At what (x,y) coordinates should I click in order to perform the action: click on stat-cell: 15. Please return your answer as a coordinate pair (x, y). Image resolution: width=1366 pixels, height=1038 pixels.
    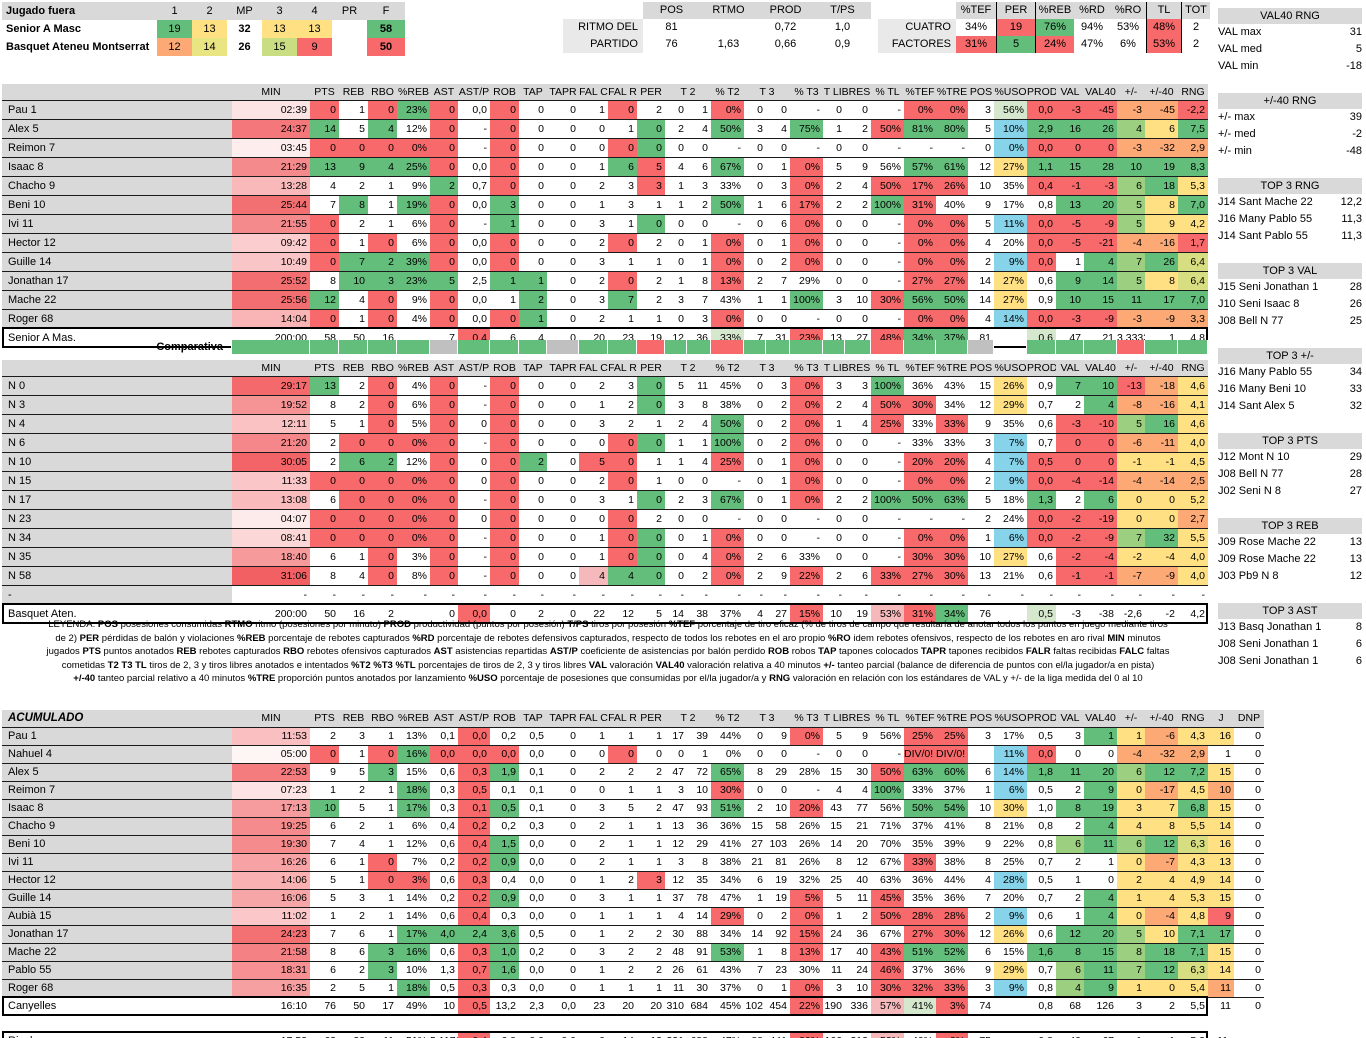
    Looking at the image, I should click on (1221, 898).